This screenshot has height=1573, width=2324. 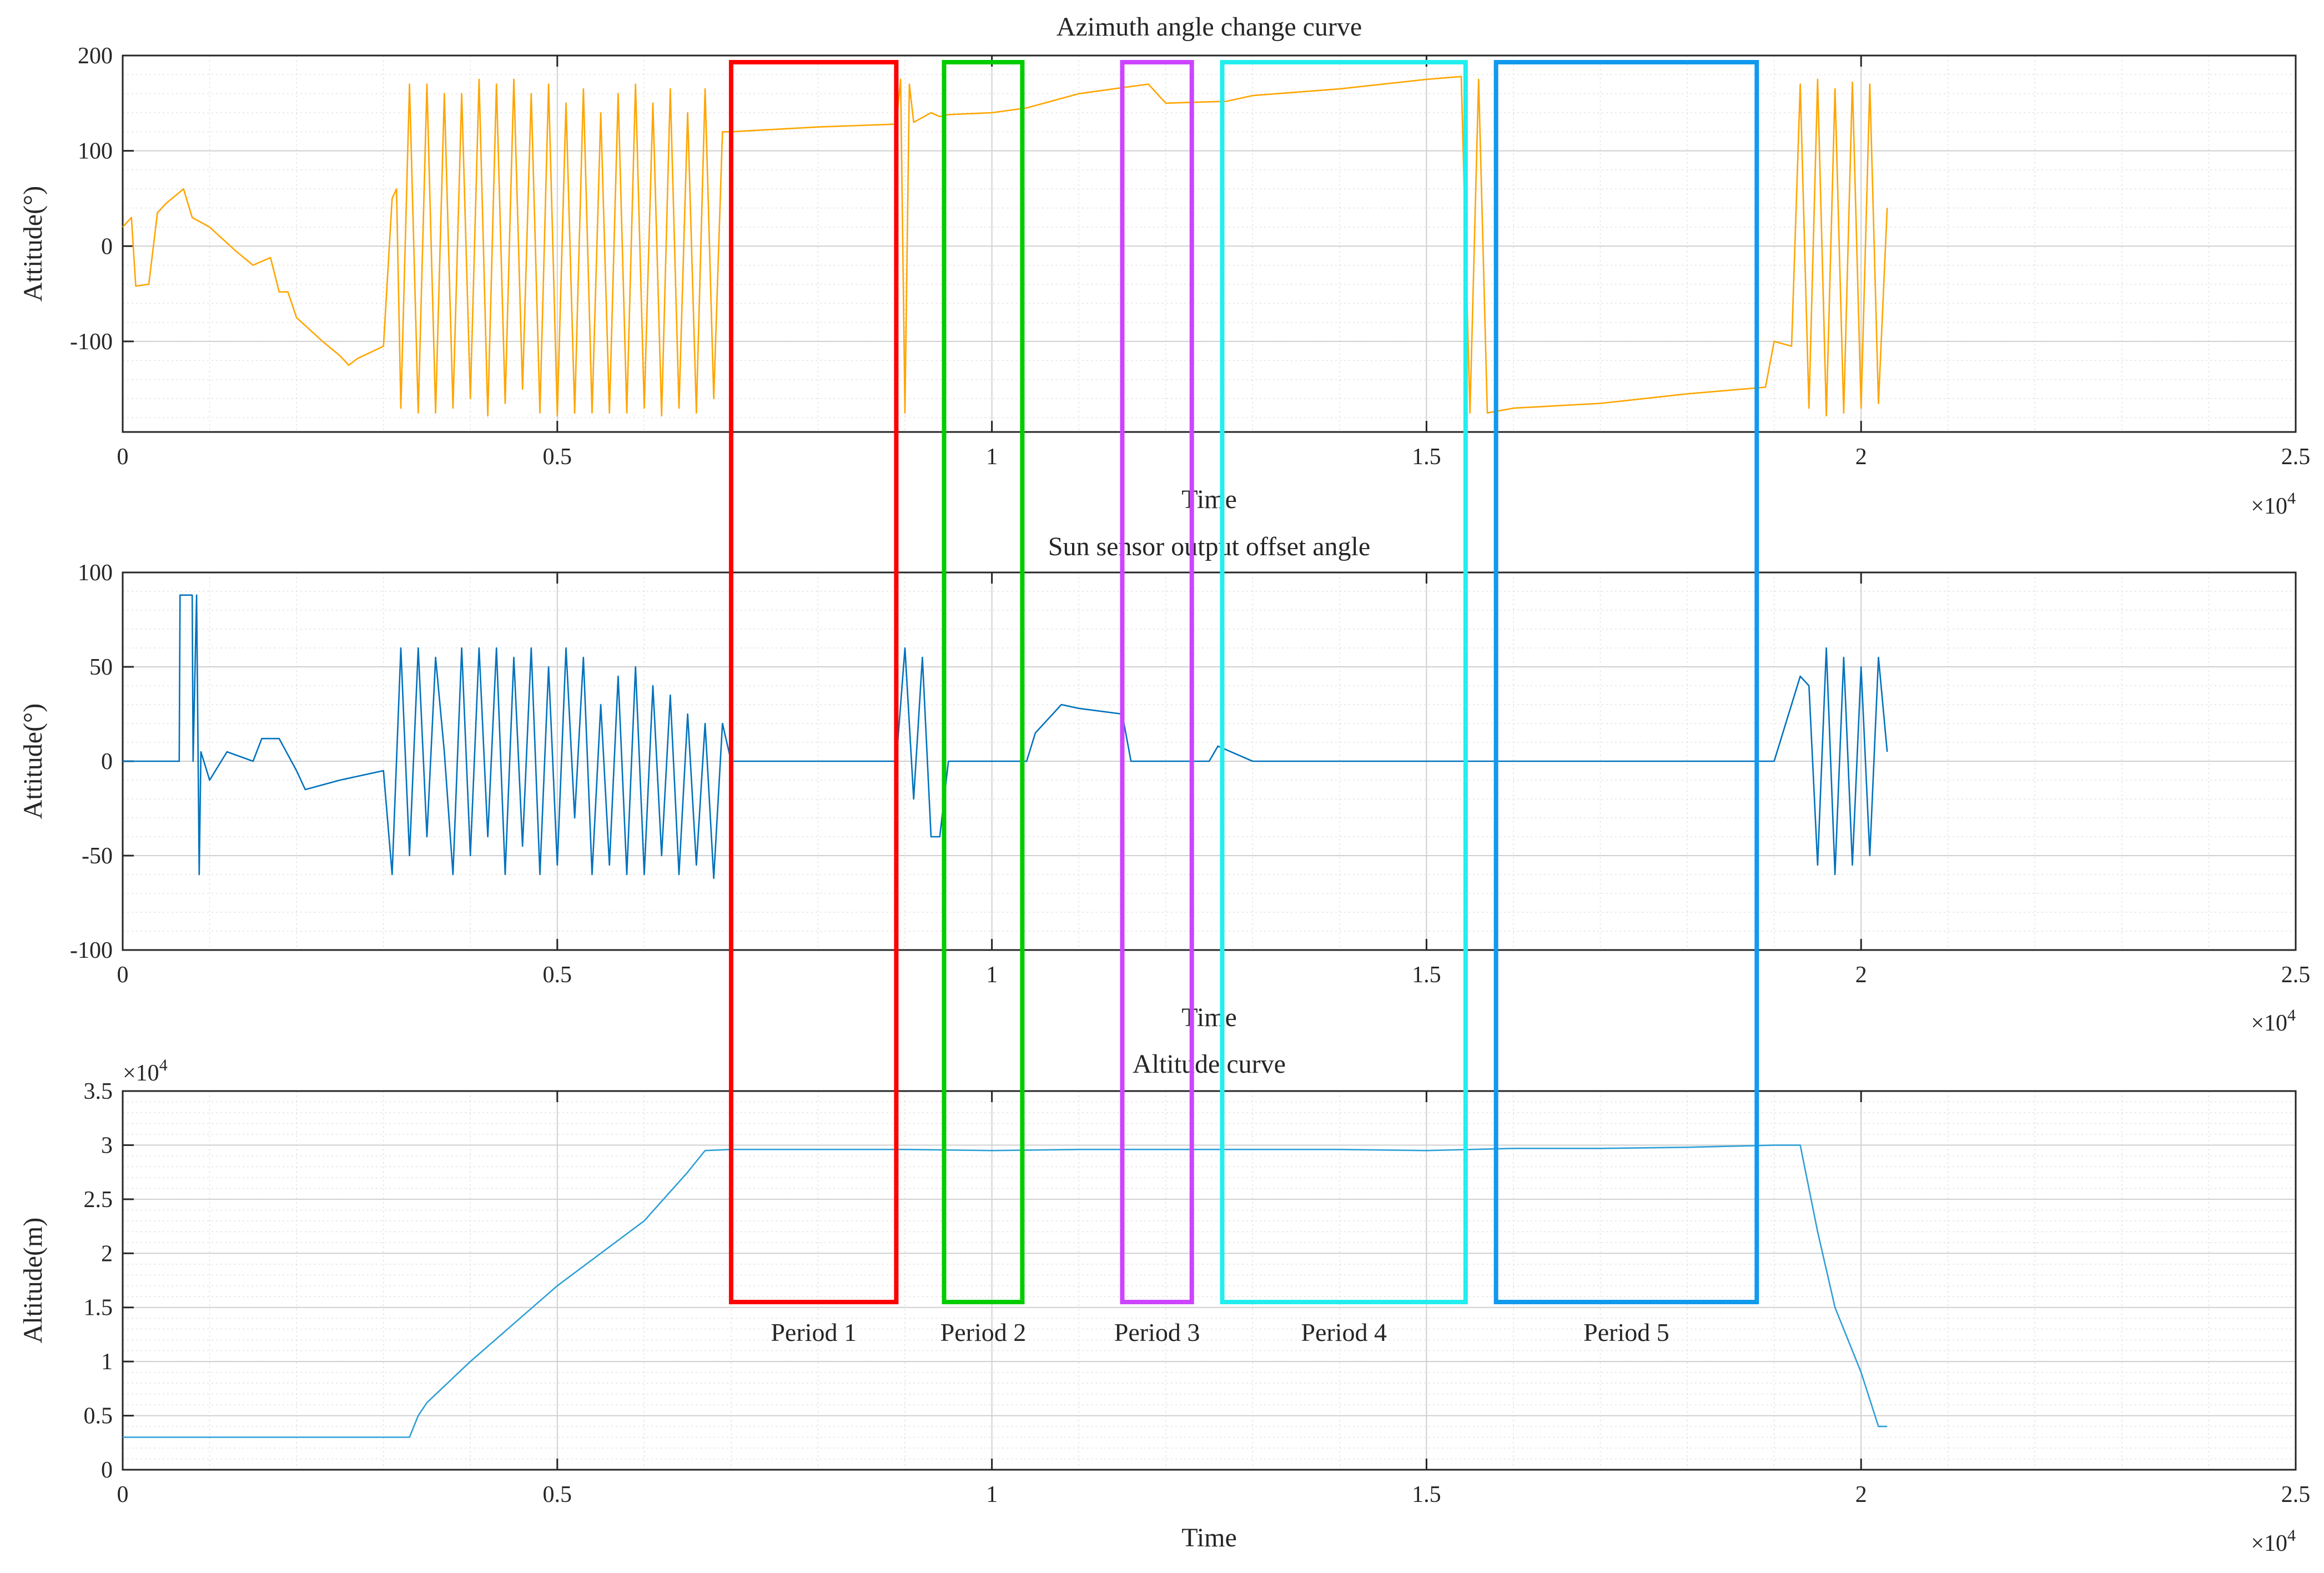 I want to click on y-tick-label: 2, so click(x=107, y=1254).